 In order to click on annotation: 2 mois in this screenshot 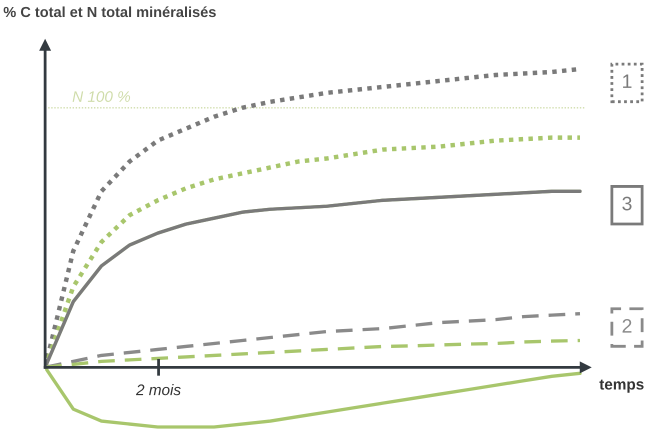, I will do `click(158, 390)`.